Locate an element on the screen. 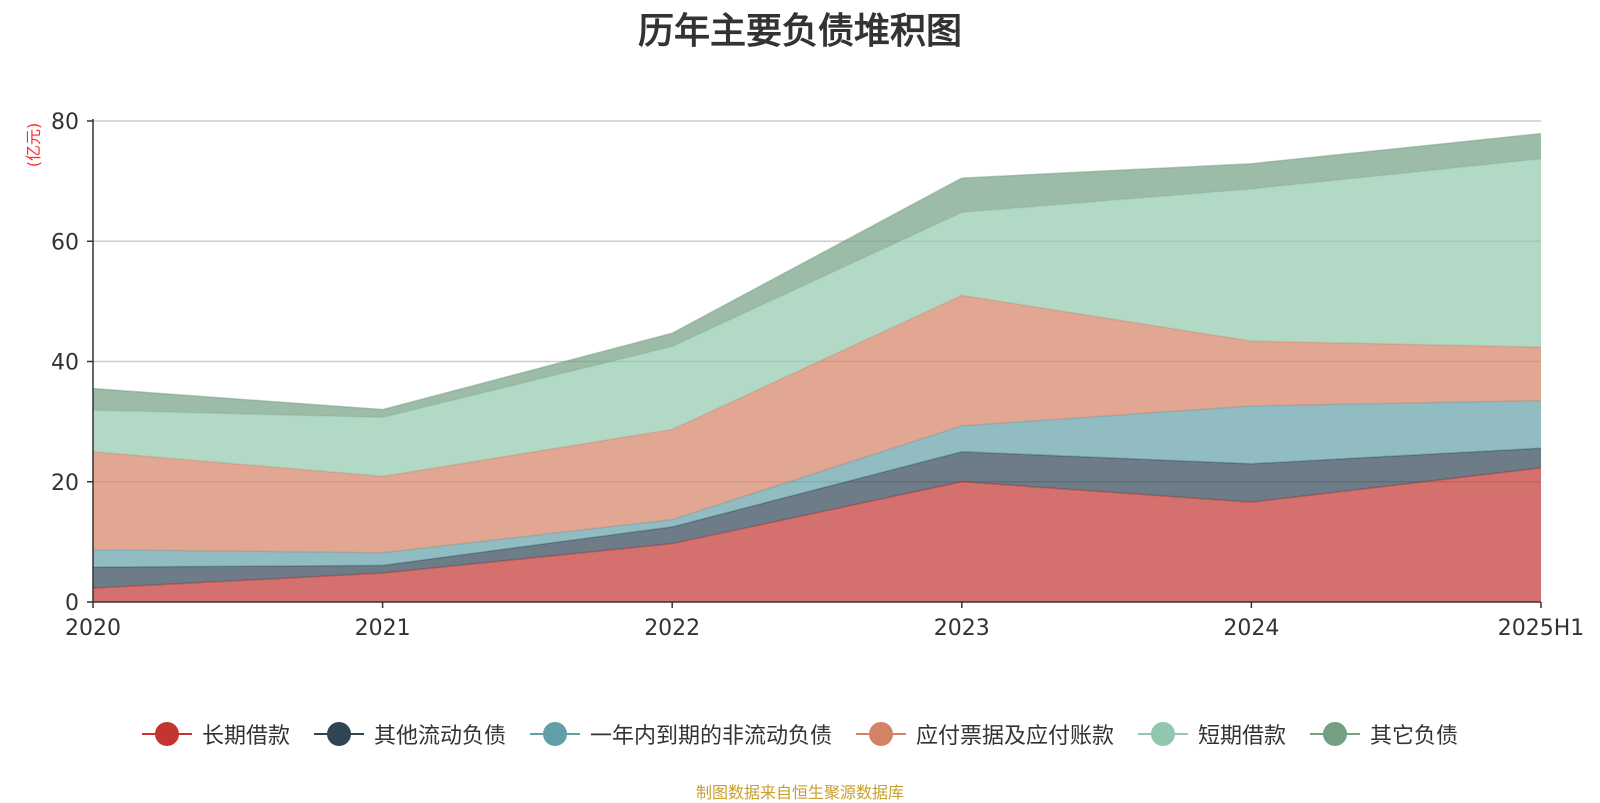  legend-label: 一年内到期的非流动负债 is located at coordinates (710, 736).